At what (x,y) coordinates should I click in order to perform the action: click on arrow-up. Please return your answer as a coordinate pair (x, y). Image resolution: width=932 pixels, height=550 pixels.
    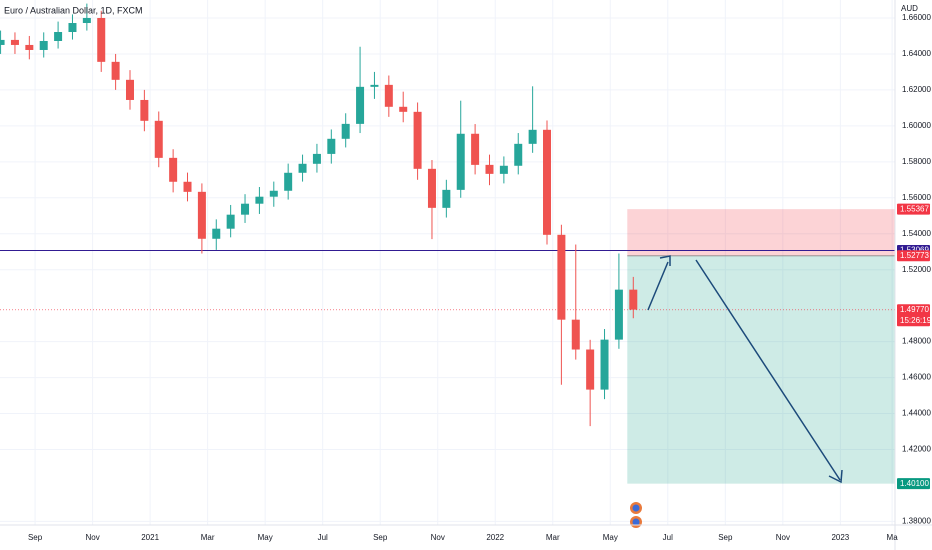
    Looking at the image, I should click on (658, 286).